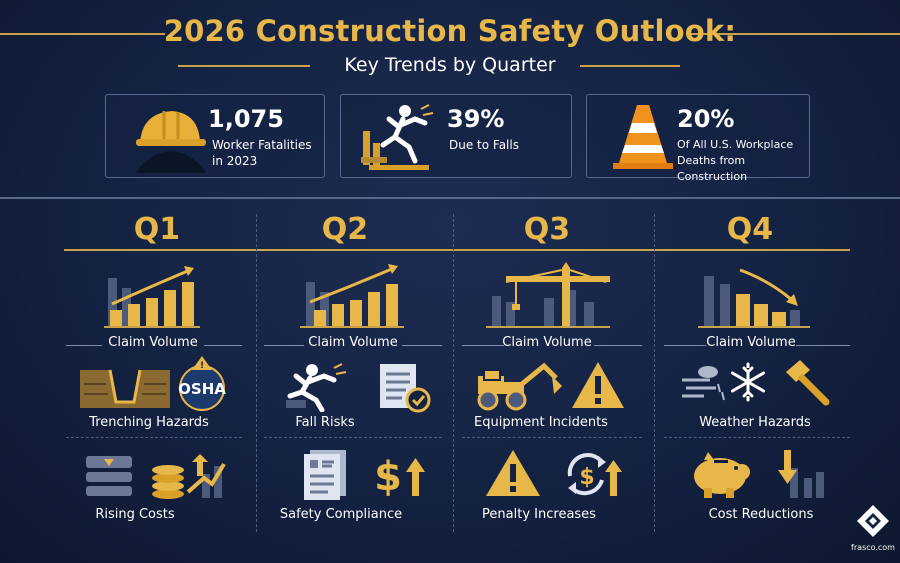 Image resolution: width=900 pixels, height=563 pixels. What do you see at coordinates (325, 475) in the screenshot?
I see `safety-document-icon` at bounding box center [325, 475].